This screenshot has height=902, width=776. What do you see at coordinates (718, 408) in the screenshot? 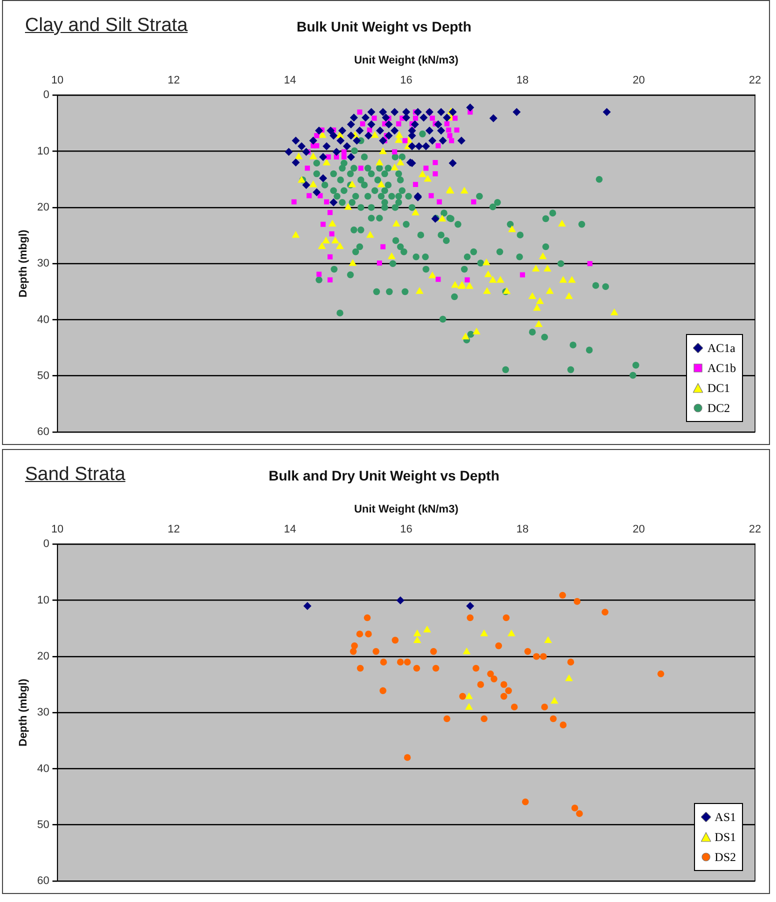
I see `legend-label: DC2` at bounding box center [718, 408].